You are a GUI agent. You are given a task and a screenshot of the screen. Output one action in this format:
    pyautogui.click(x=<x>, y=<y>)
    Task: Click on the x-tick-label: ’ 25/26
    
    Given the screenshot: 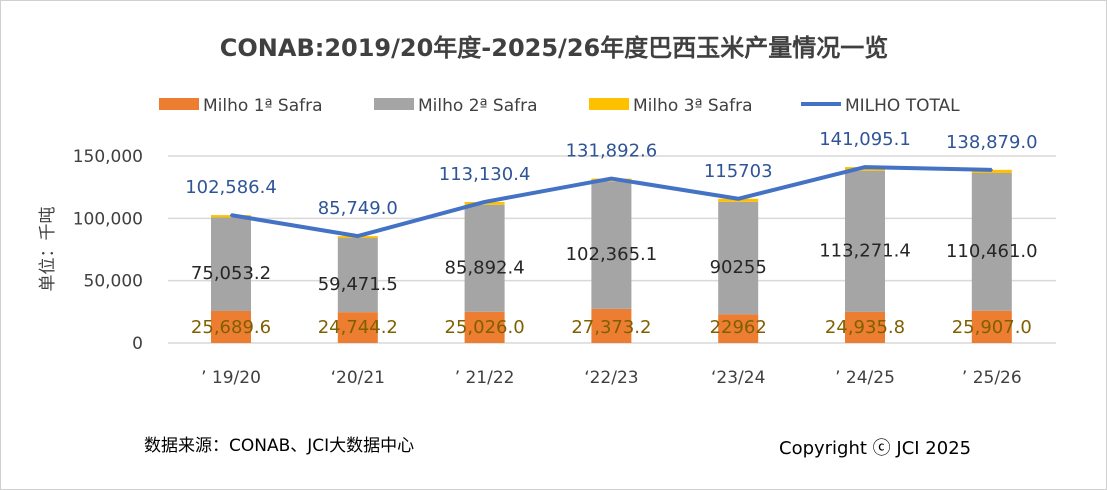 What is the action you would take?
    pyautogui.click(x=992, y=378)
    